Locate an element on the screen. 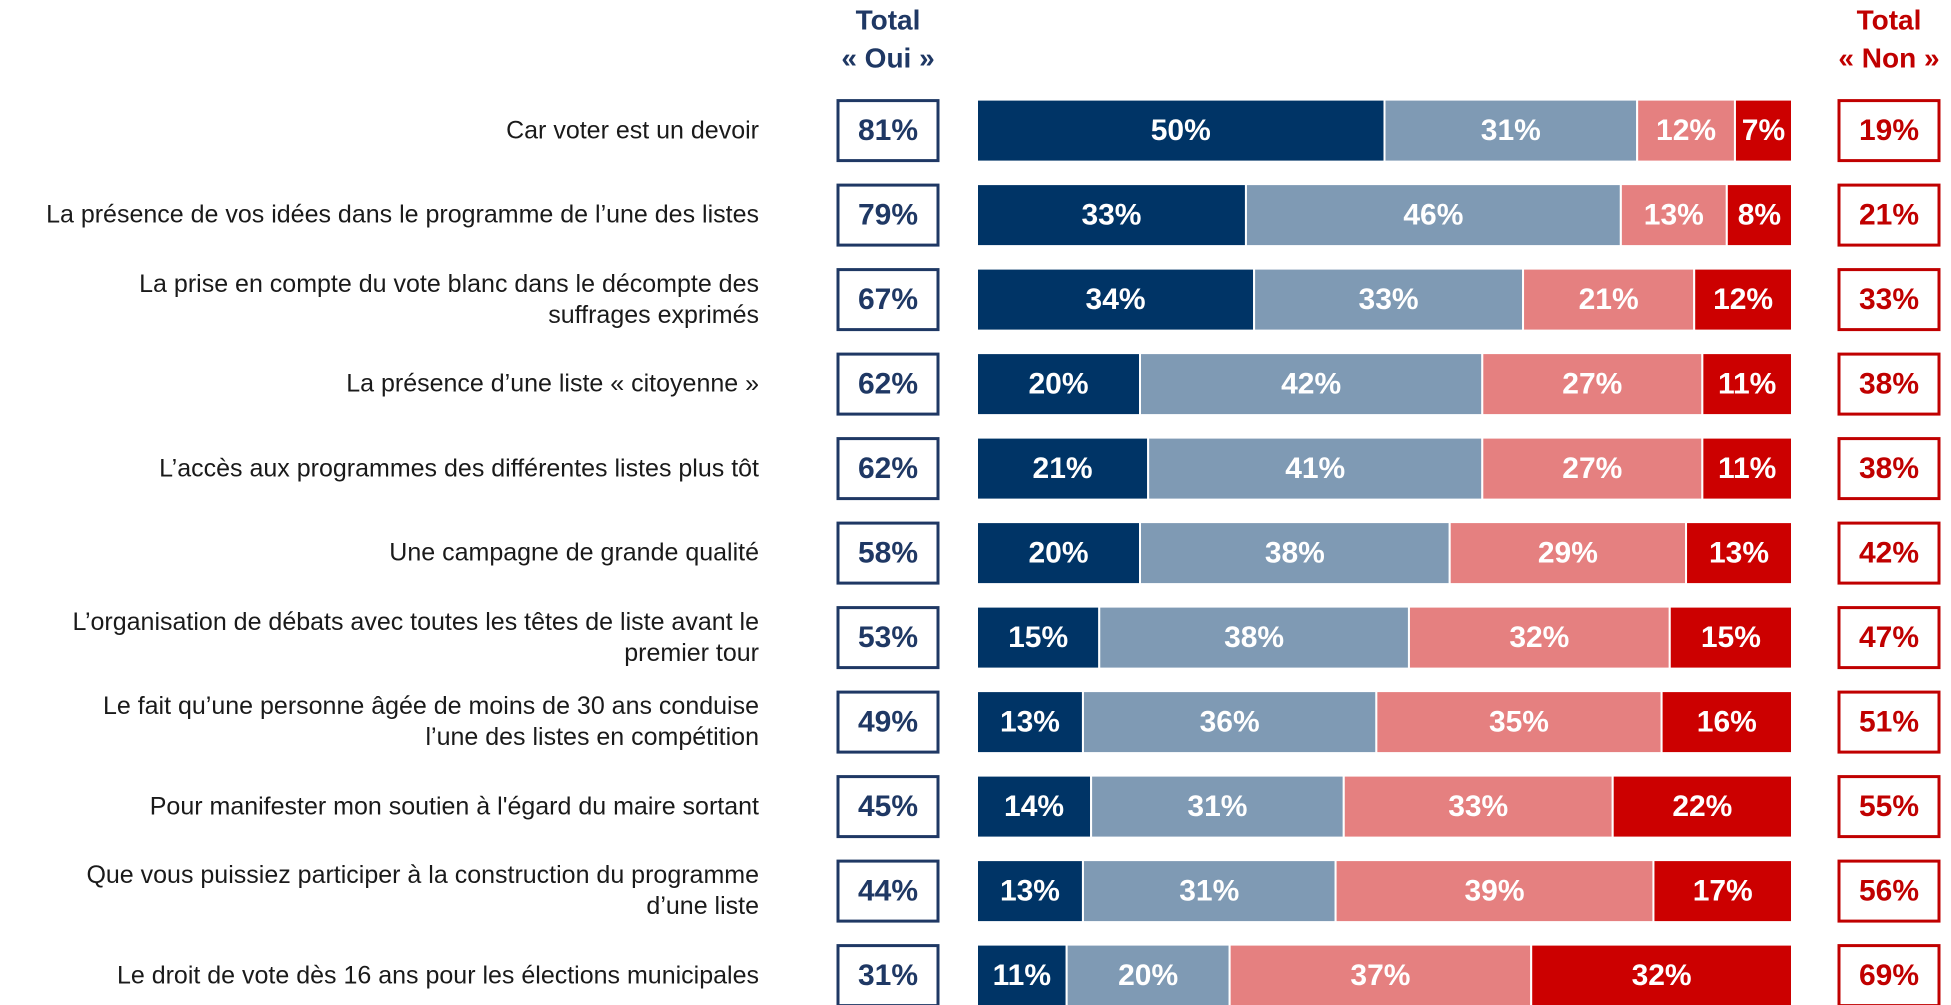 The height and width of the screenshot is (1005, 1951). bar-label: 8% is located at coordinates (1759, 215).